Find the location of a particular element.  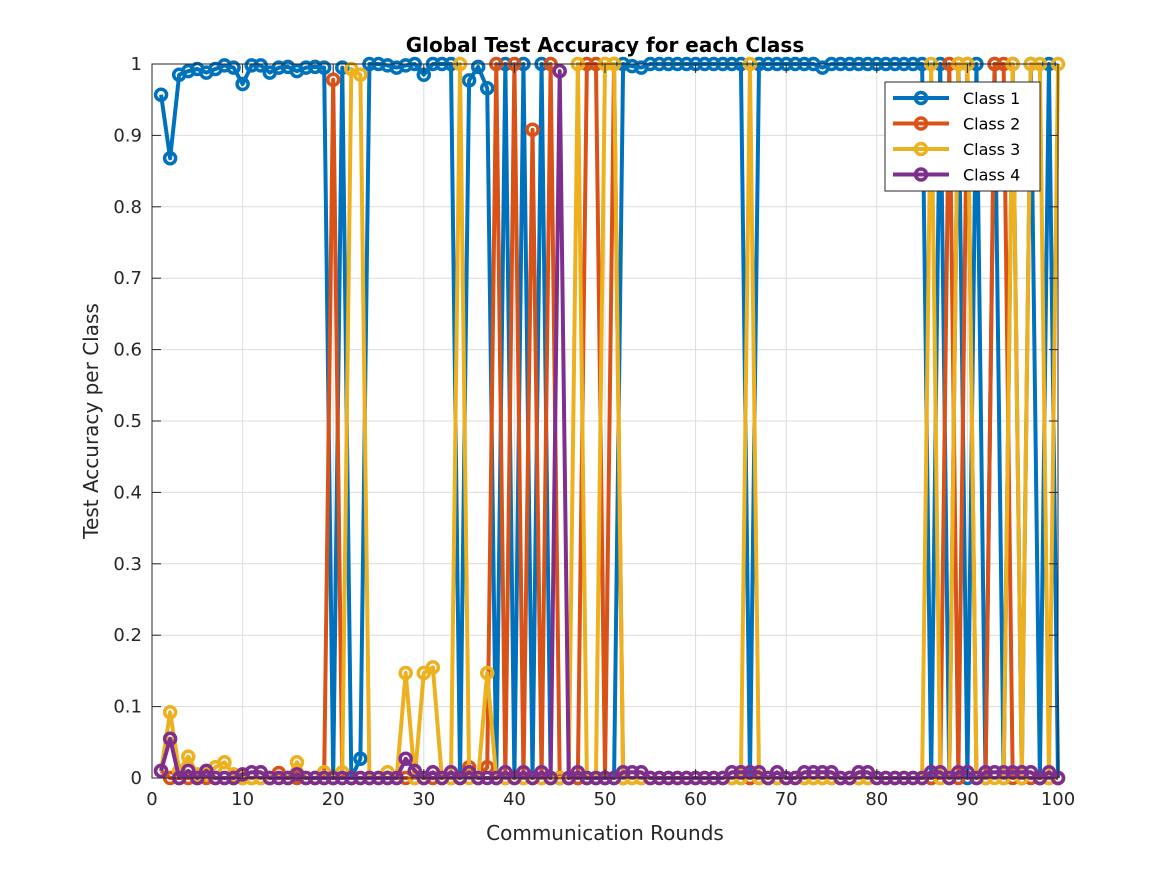

y-tick-label: 0.2 is located at coordinates (127, 635).